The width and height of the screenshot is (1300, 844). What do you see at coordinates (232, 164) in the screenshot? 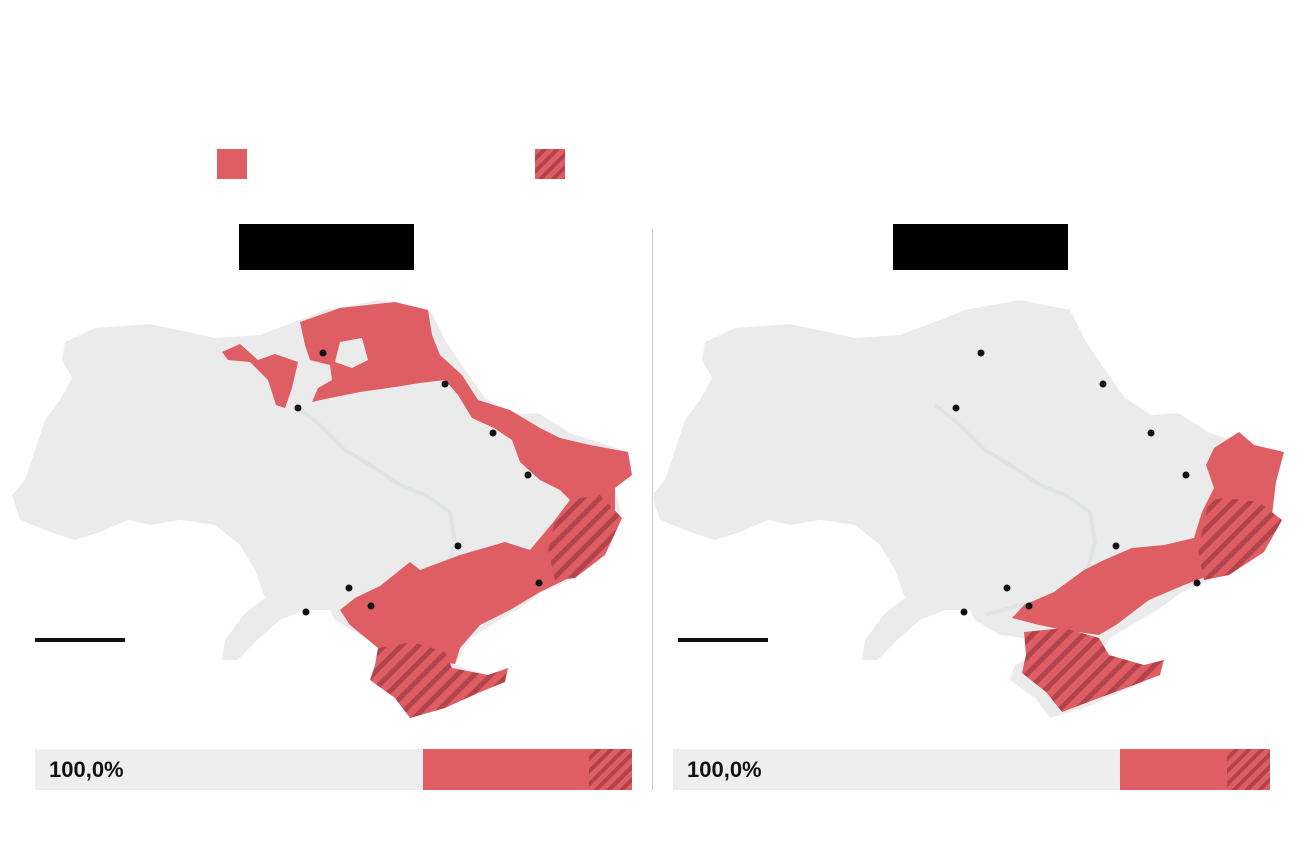
I see `legend-occupied-swatch` at bounding box center [232, 164].